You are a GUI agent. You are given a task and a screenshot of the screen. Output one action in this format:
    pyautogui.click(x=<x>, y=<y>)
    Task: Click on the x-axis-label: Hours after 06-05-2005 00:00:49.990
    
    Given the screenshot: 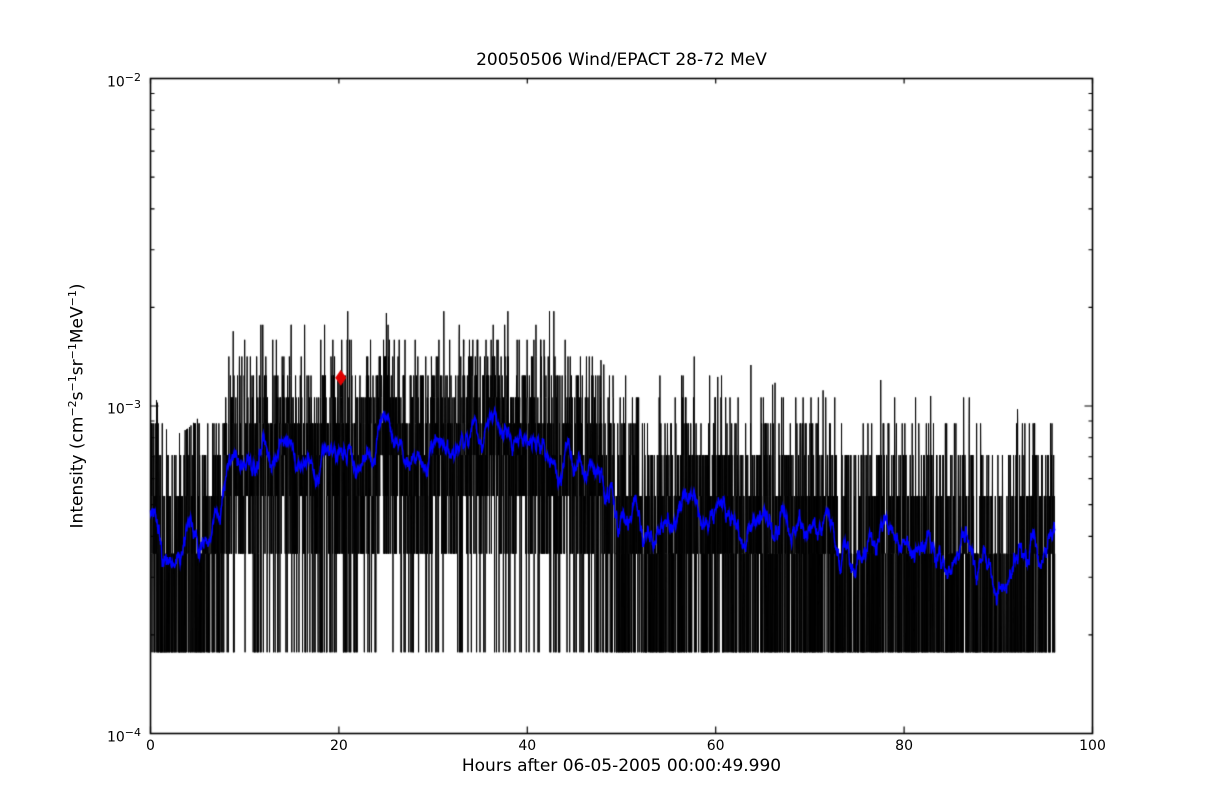 What is the action you would take?
    pyautogui.click(x=621, y=766)
    